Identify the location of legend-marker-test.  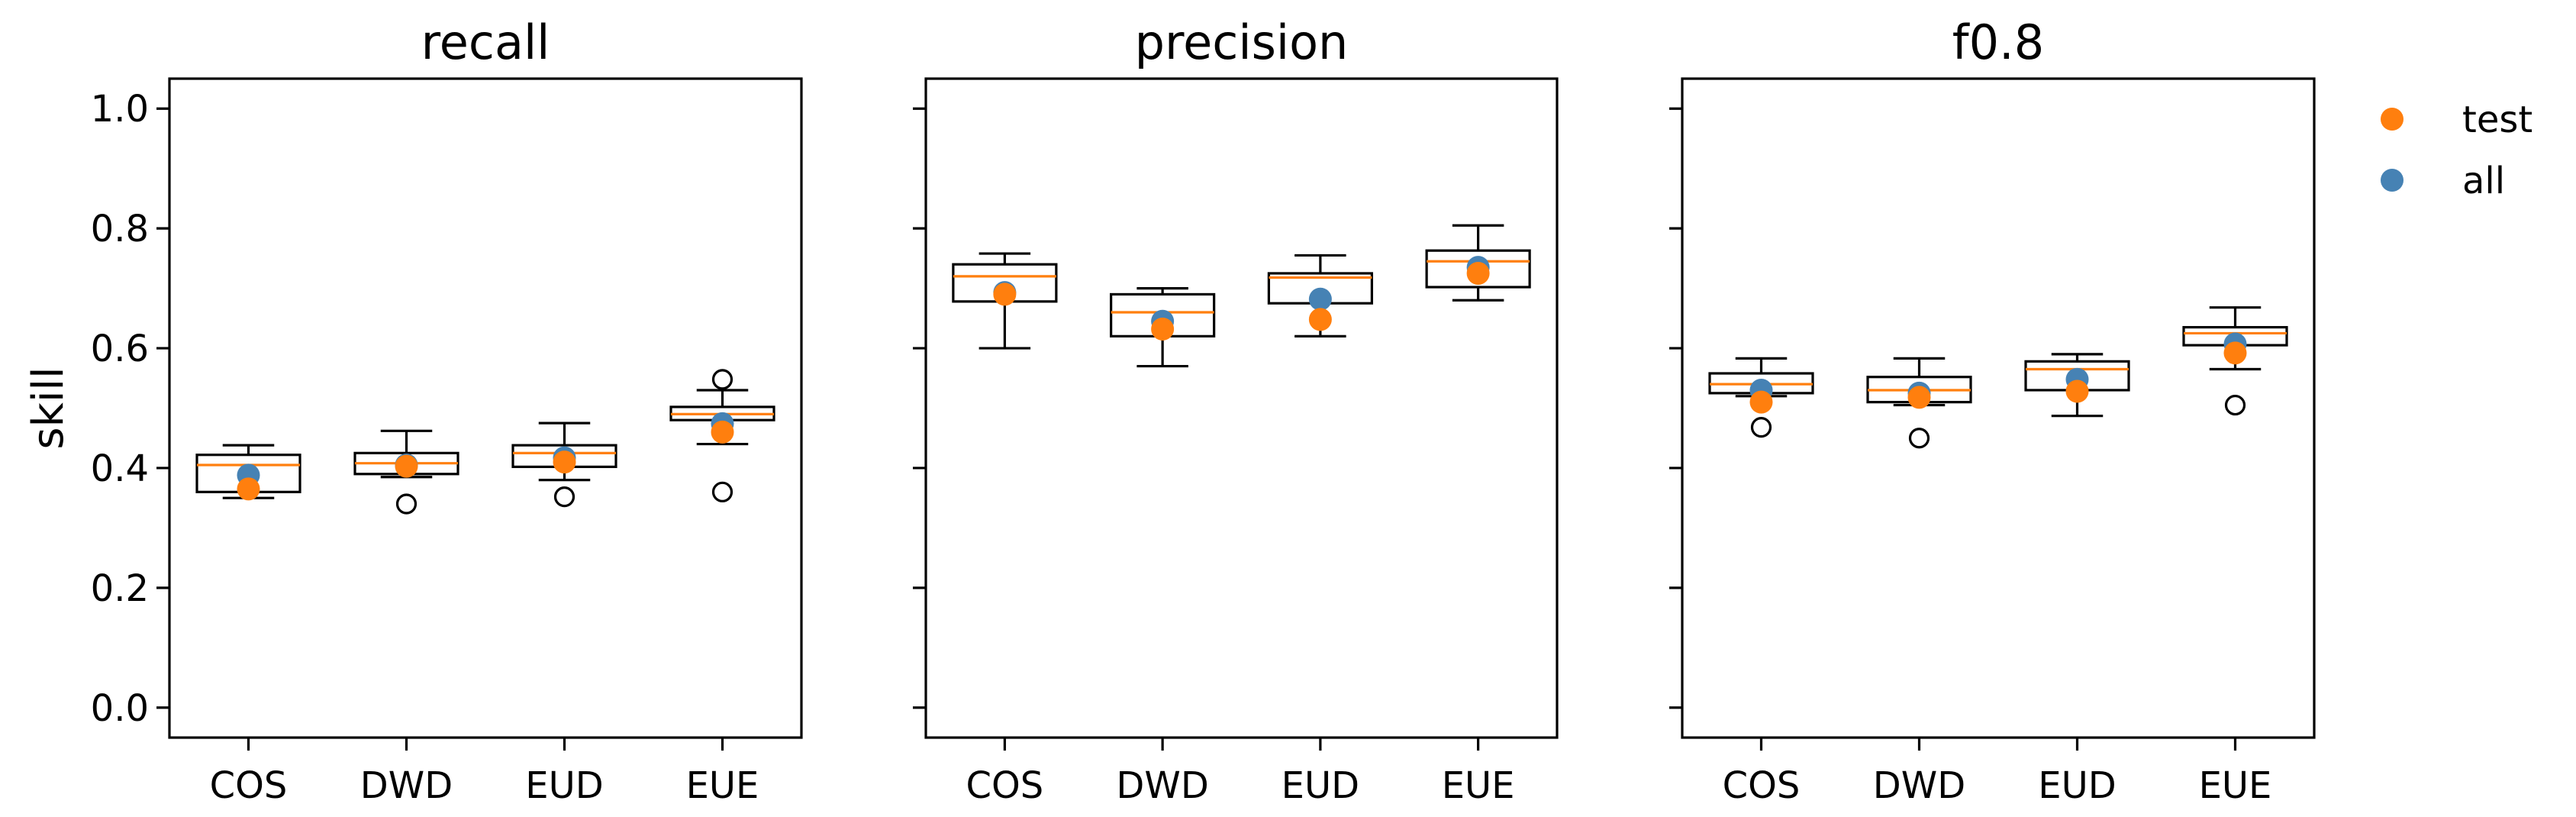
(2393, 120).